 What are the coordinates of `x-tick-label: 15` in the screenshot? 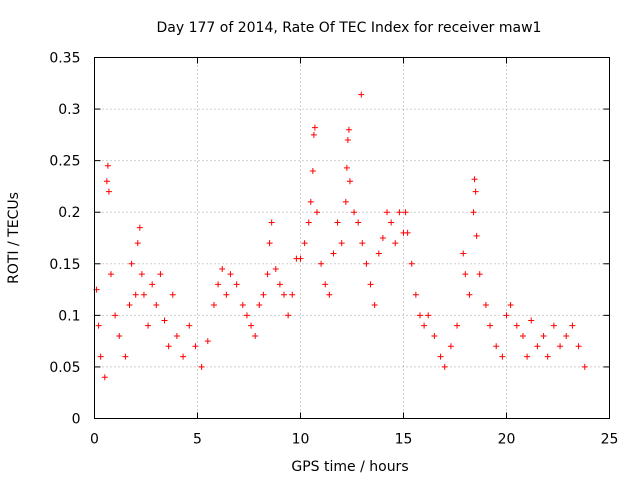 It's located at (404, 440).